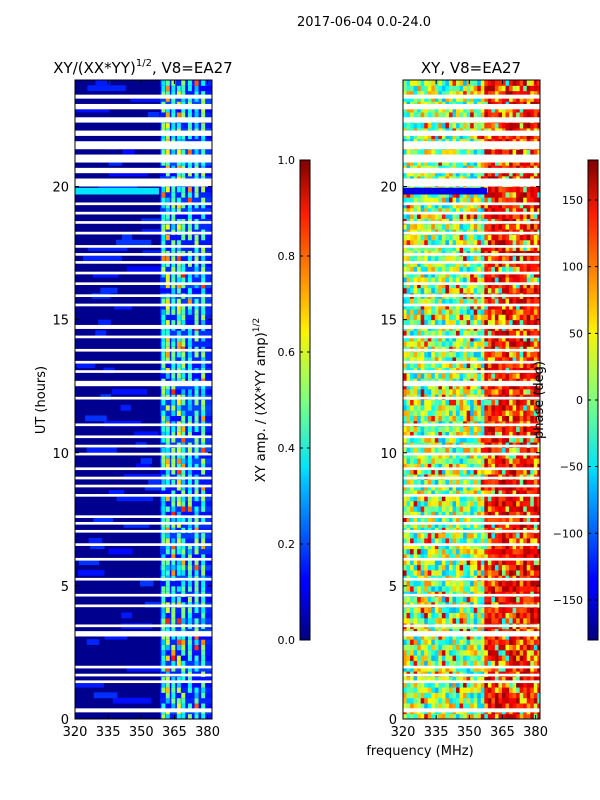  Describe the element at coordinates (192, 68) in the screenshot. I see `amplitude-title-tail: , V8=EA27` at that location.